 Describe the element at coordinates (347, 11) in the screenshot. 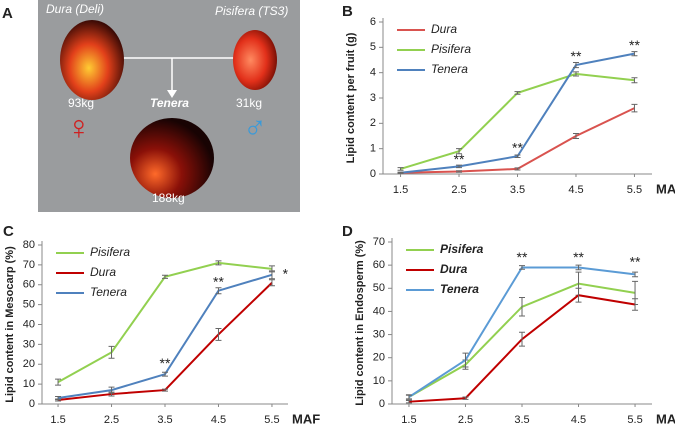

I see `panel-label: B` at that location.